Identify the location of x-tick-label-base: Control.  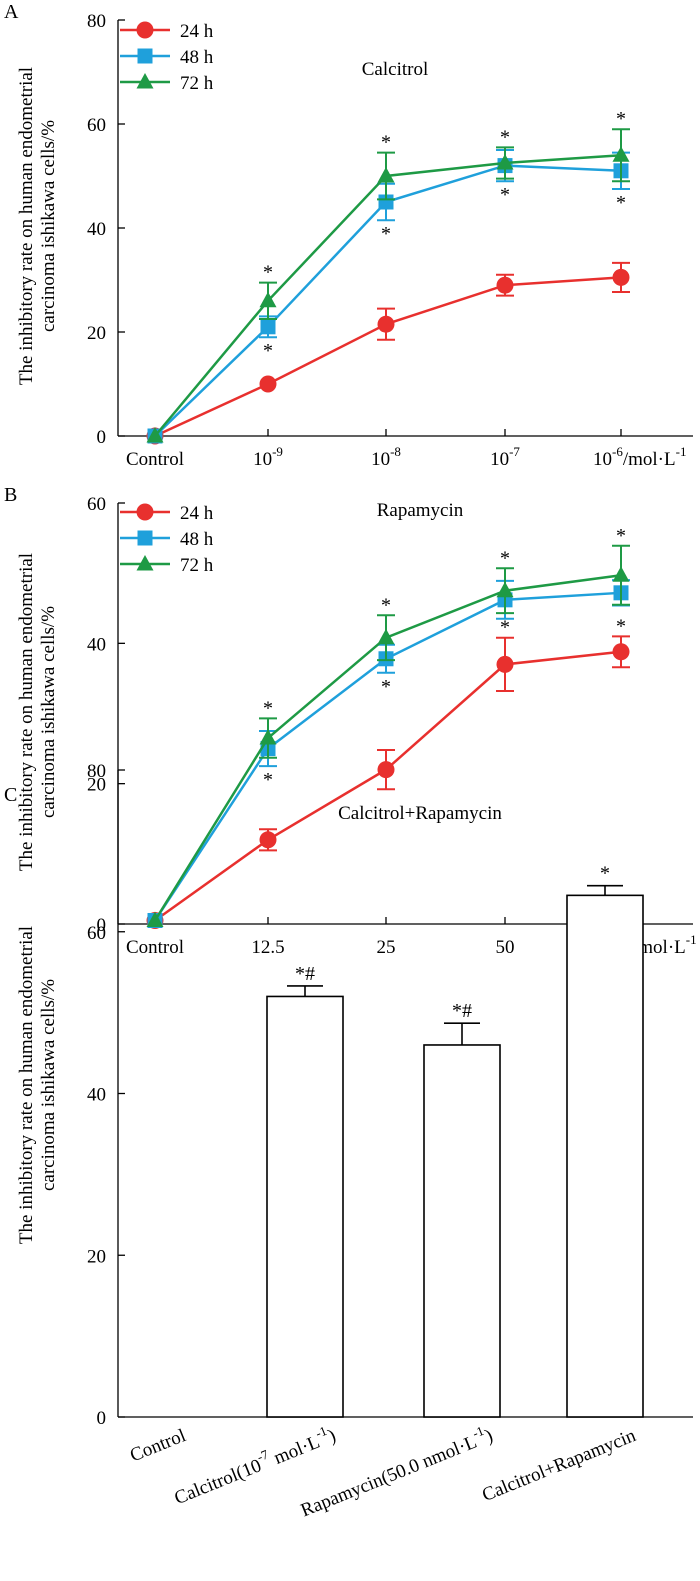
(155, 459).